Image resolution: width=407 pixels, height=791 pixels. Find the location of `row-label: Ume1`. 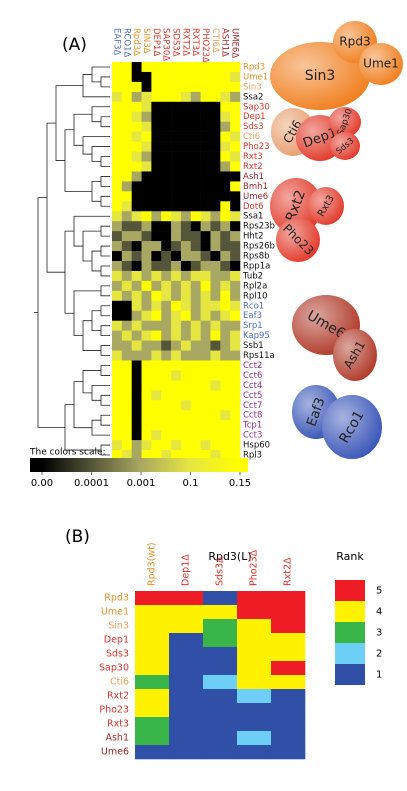

row-label: Ume1 is located at coordinates (115, 612).